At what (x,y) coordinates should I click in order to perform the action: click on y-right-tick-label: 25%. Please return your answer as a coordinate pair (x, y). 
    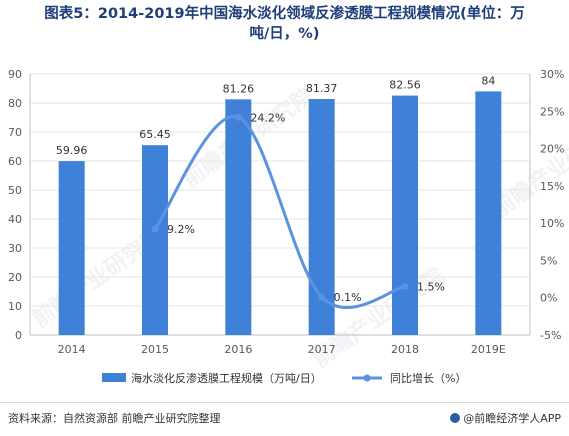
    Looking at the image, I should click on (552, 111).